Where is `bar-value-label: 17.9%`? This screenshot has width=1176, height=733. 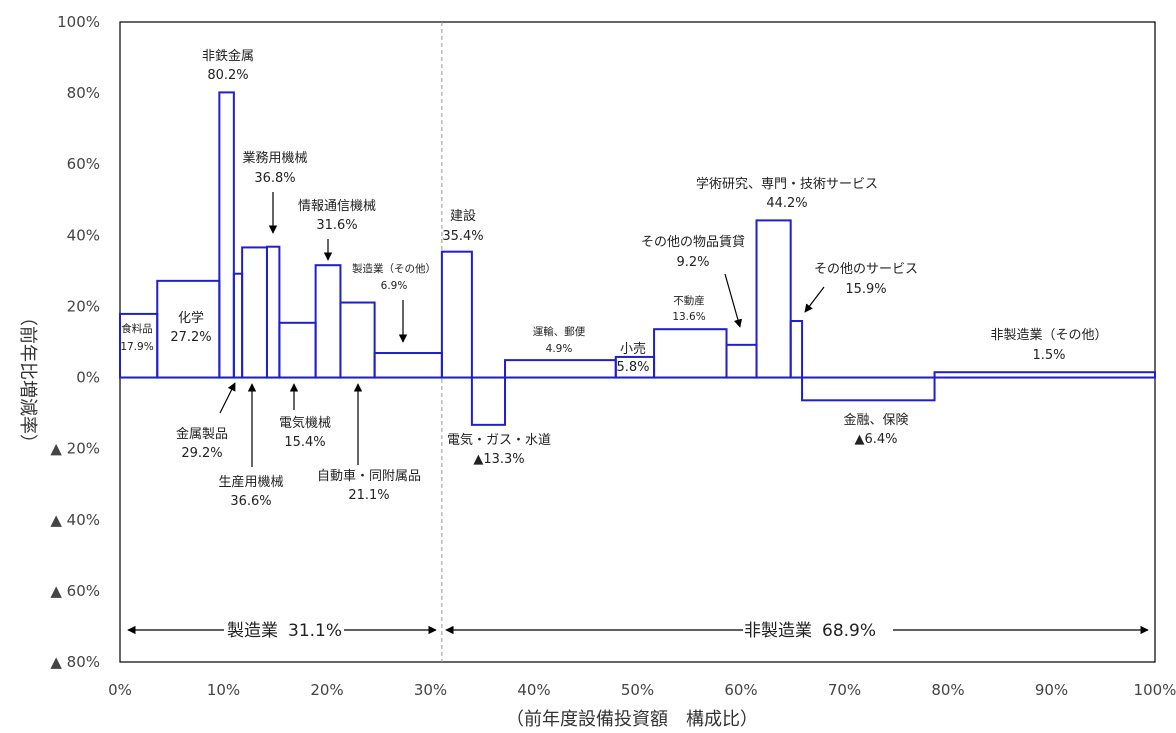
bar-value-label: 17.9% is located at coordinates (136, 347).